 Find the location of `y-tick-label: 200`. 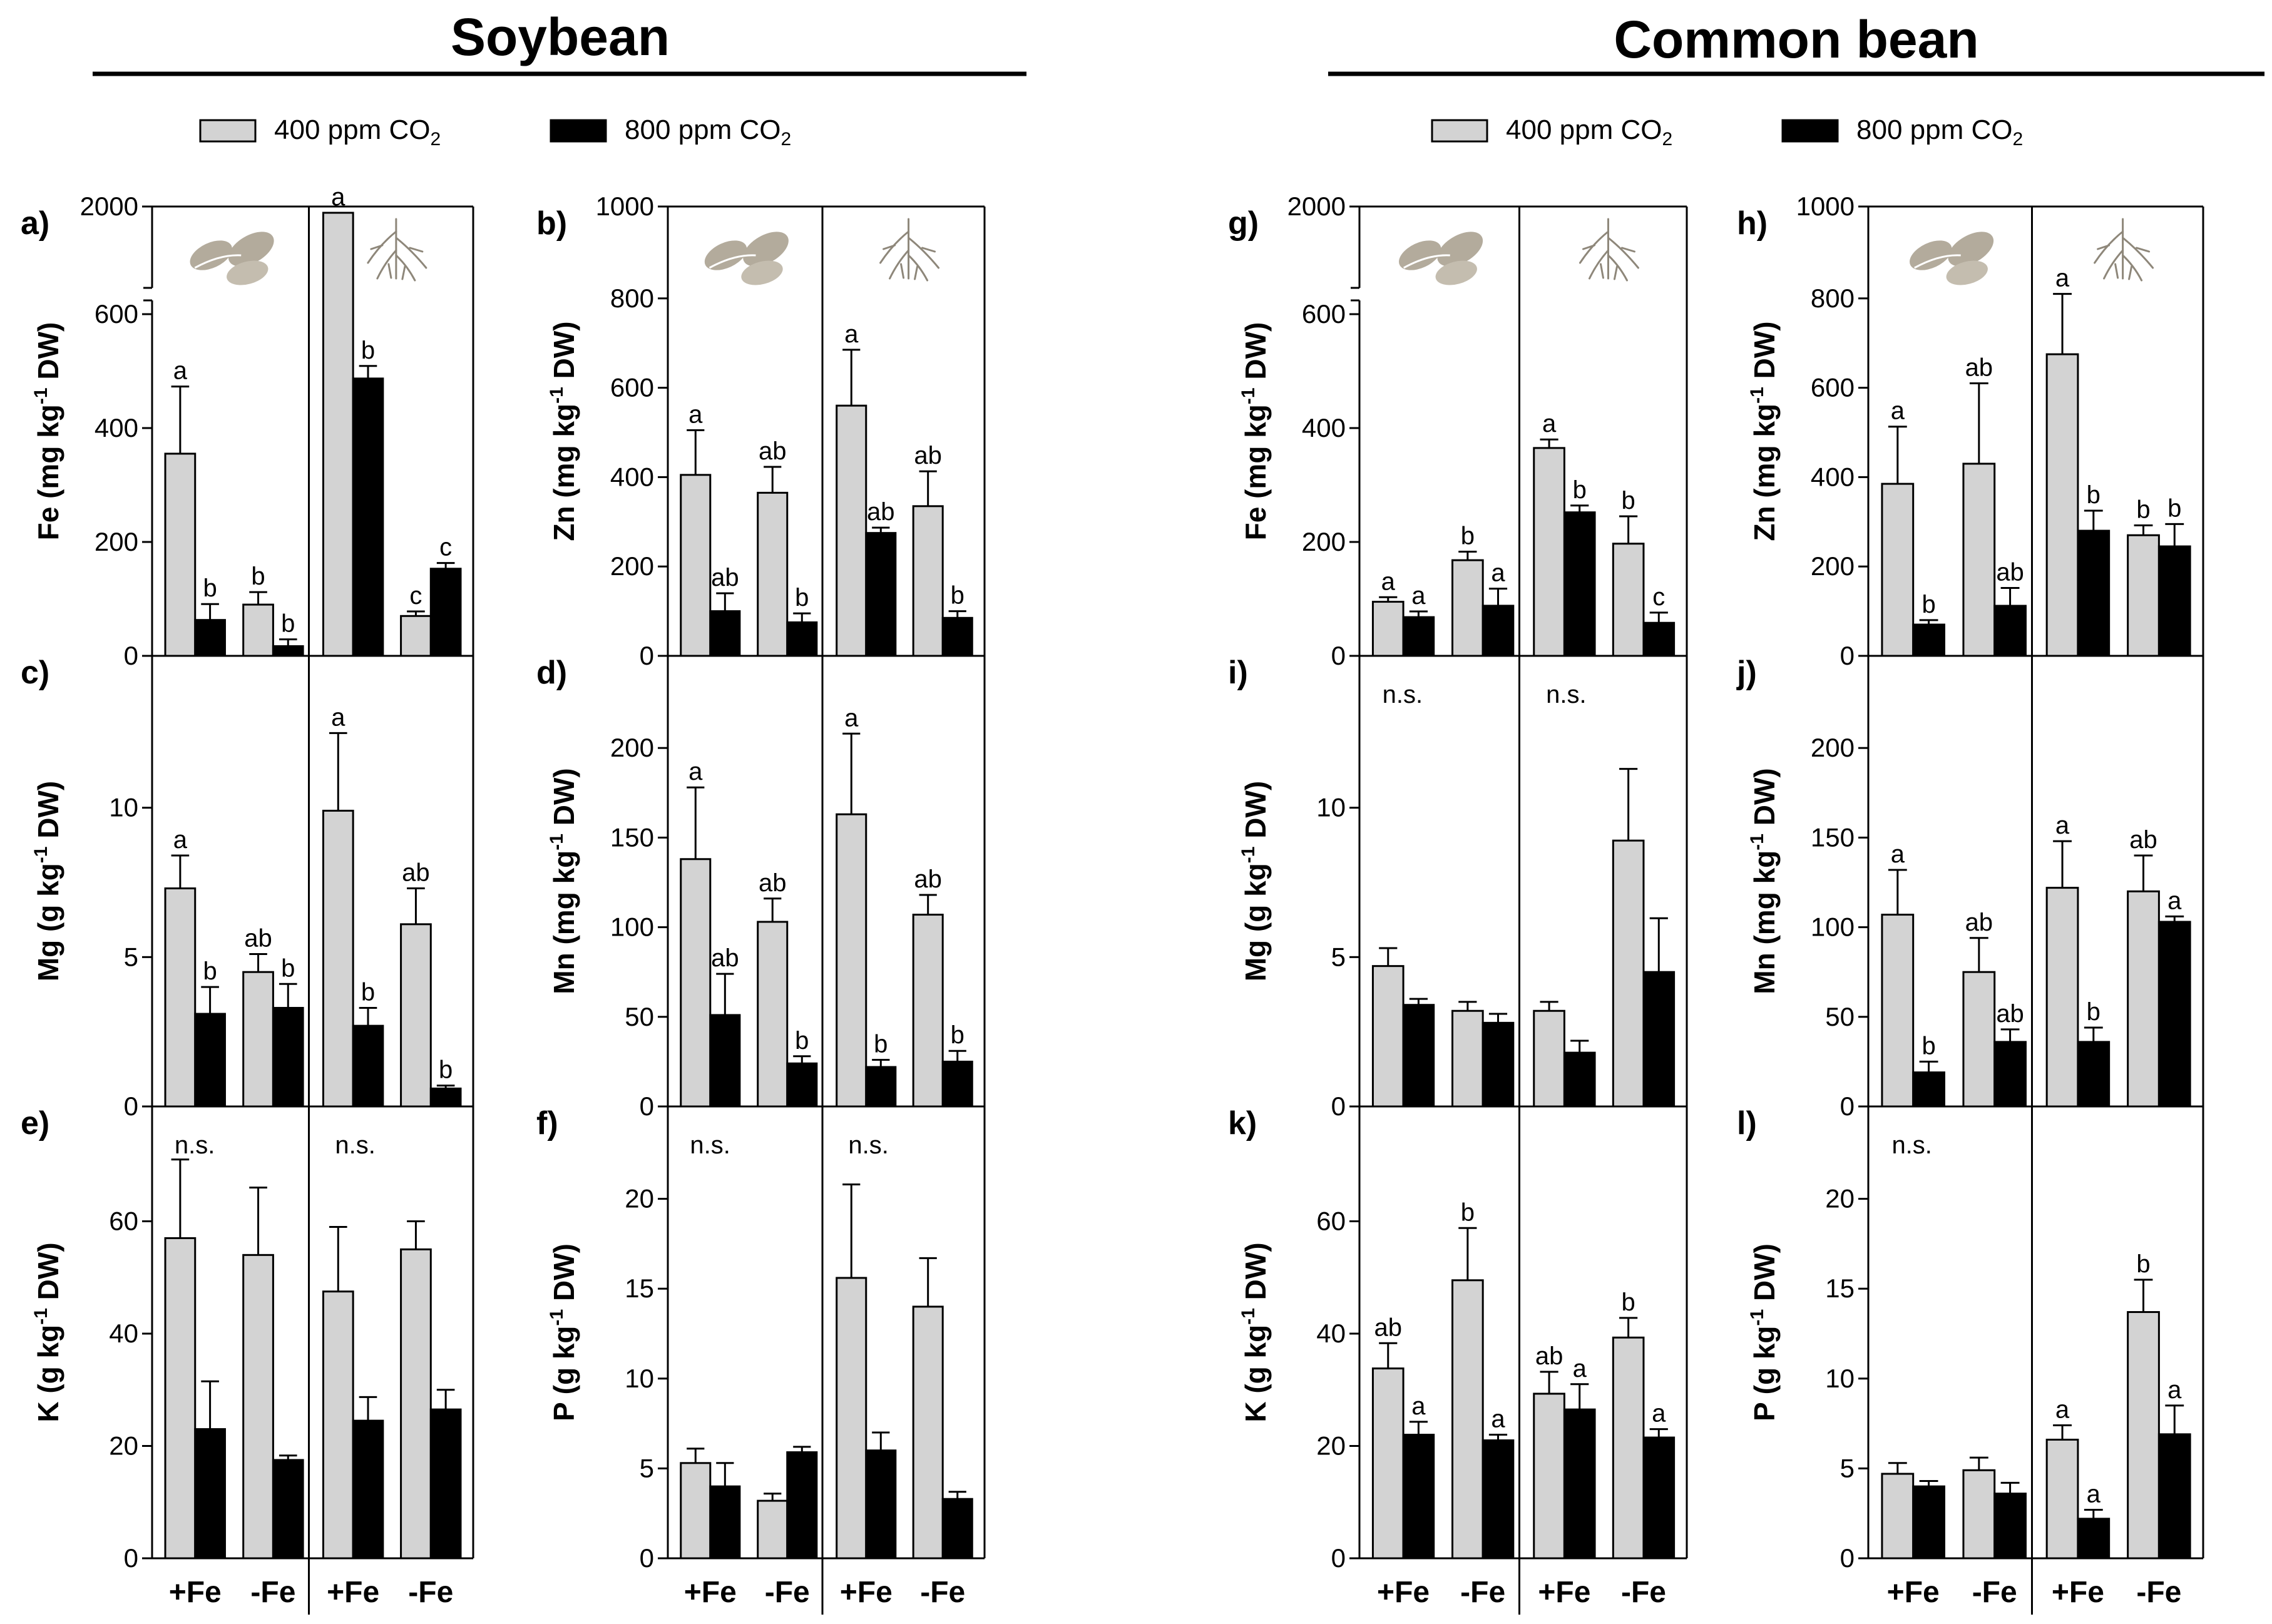

y-tick-label: 200 is located at coordinates (1324, 541).